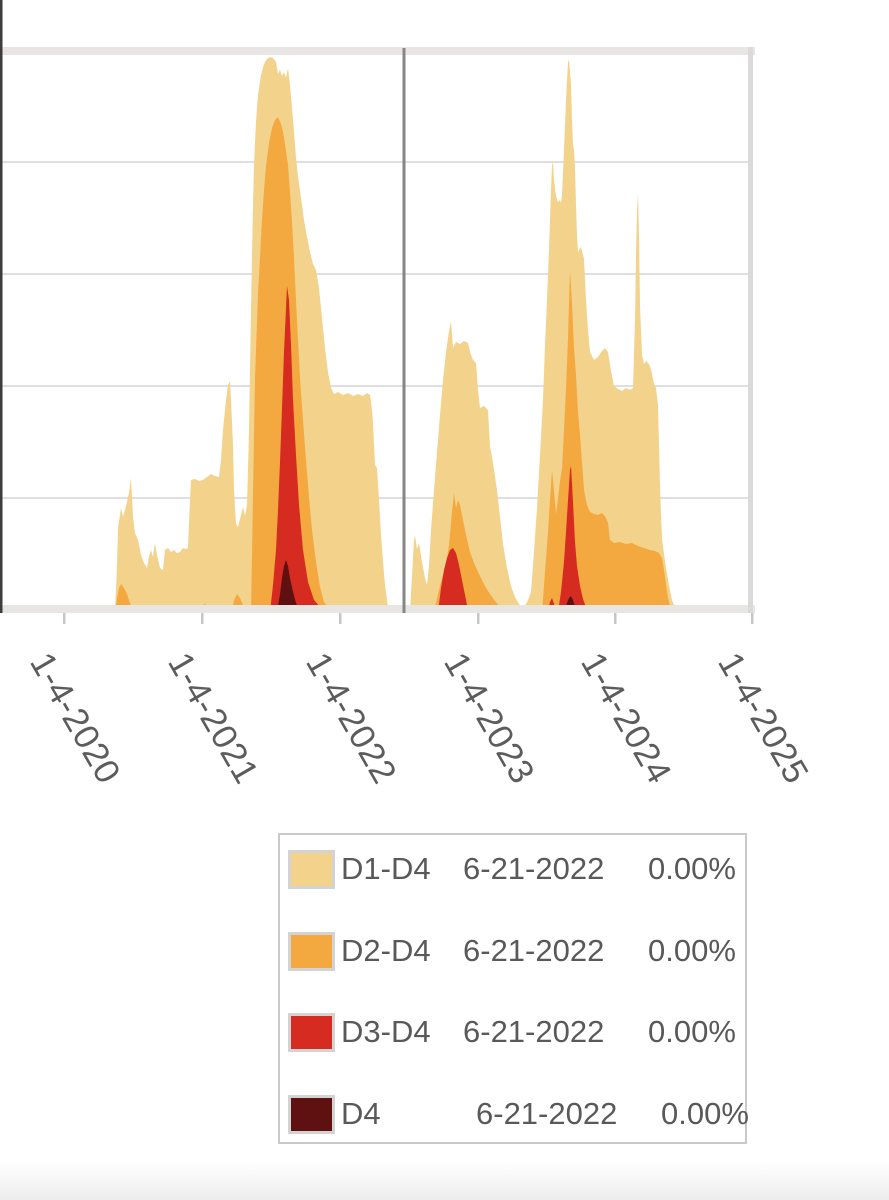 Image resolution: width=889 pixels, height=1200 pixels. I want to click on legend-series-label: D1-D4, so click(386, 868).